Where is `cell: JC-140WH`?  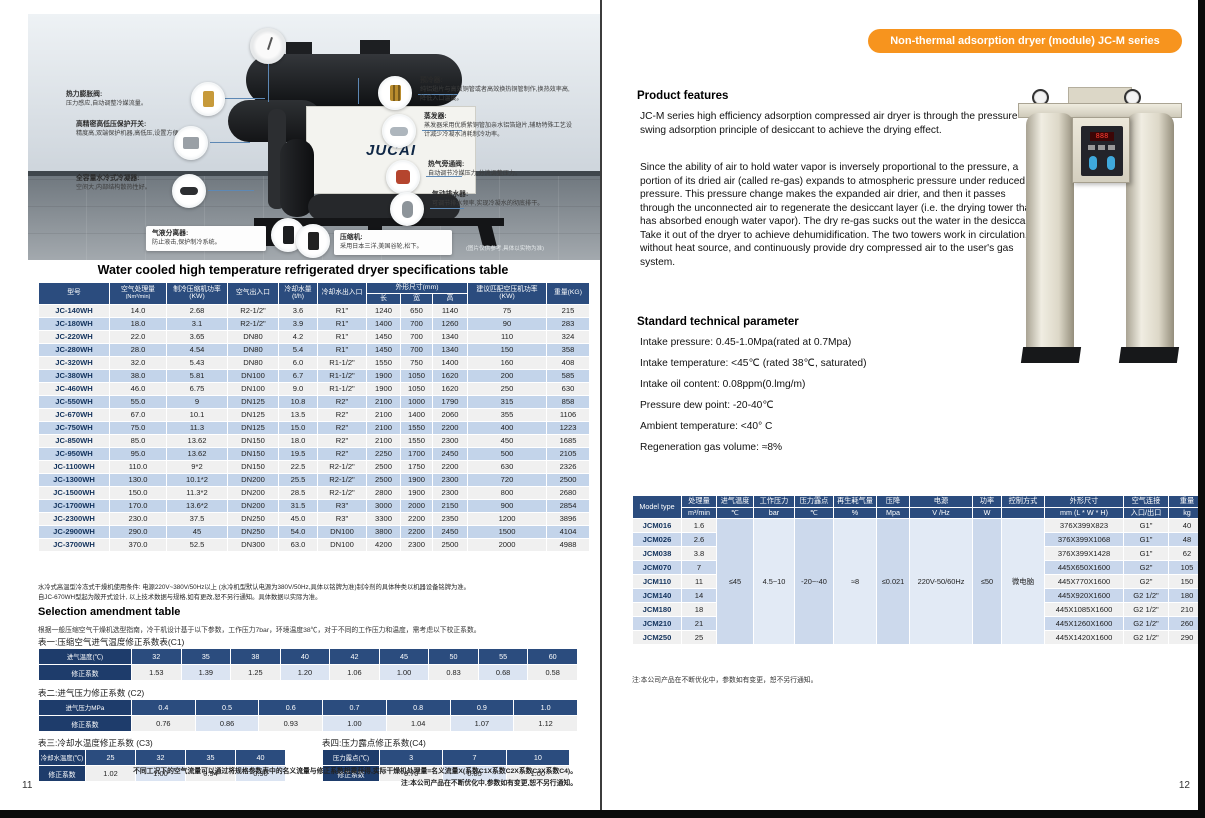 cell: JC-140WH is located at coordinates (74, 310).